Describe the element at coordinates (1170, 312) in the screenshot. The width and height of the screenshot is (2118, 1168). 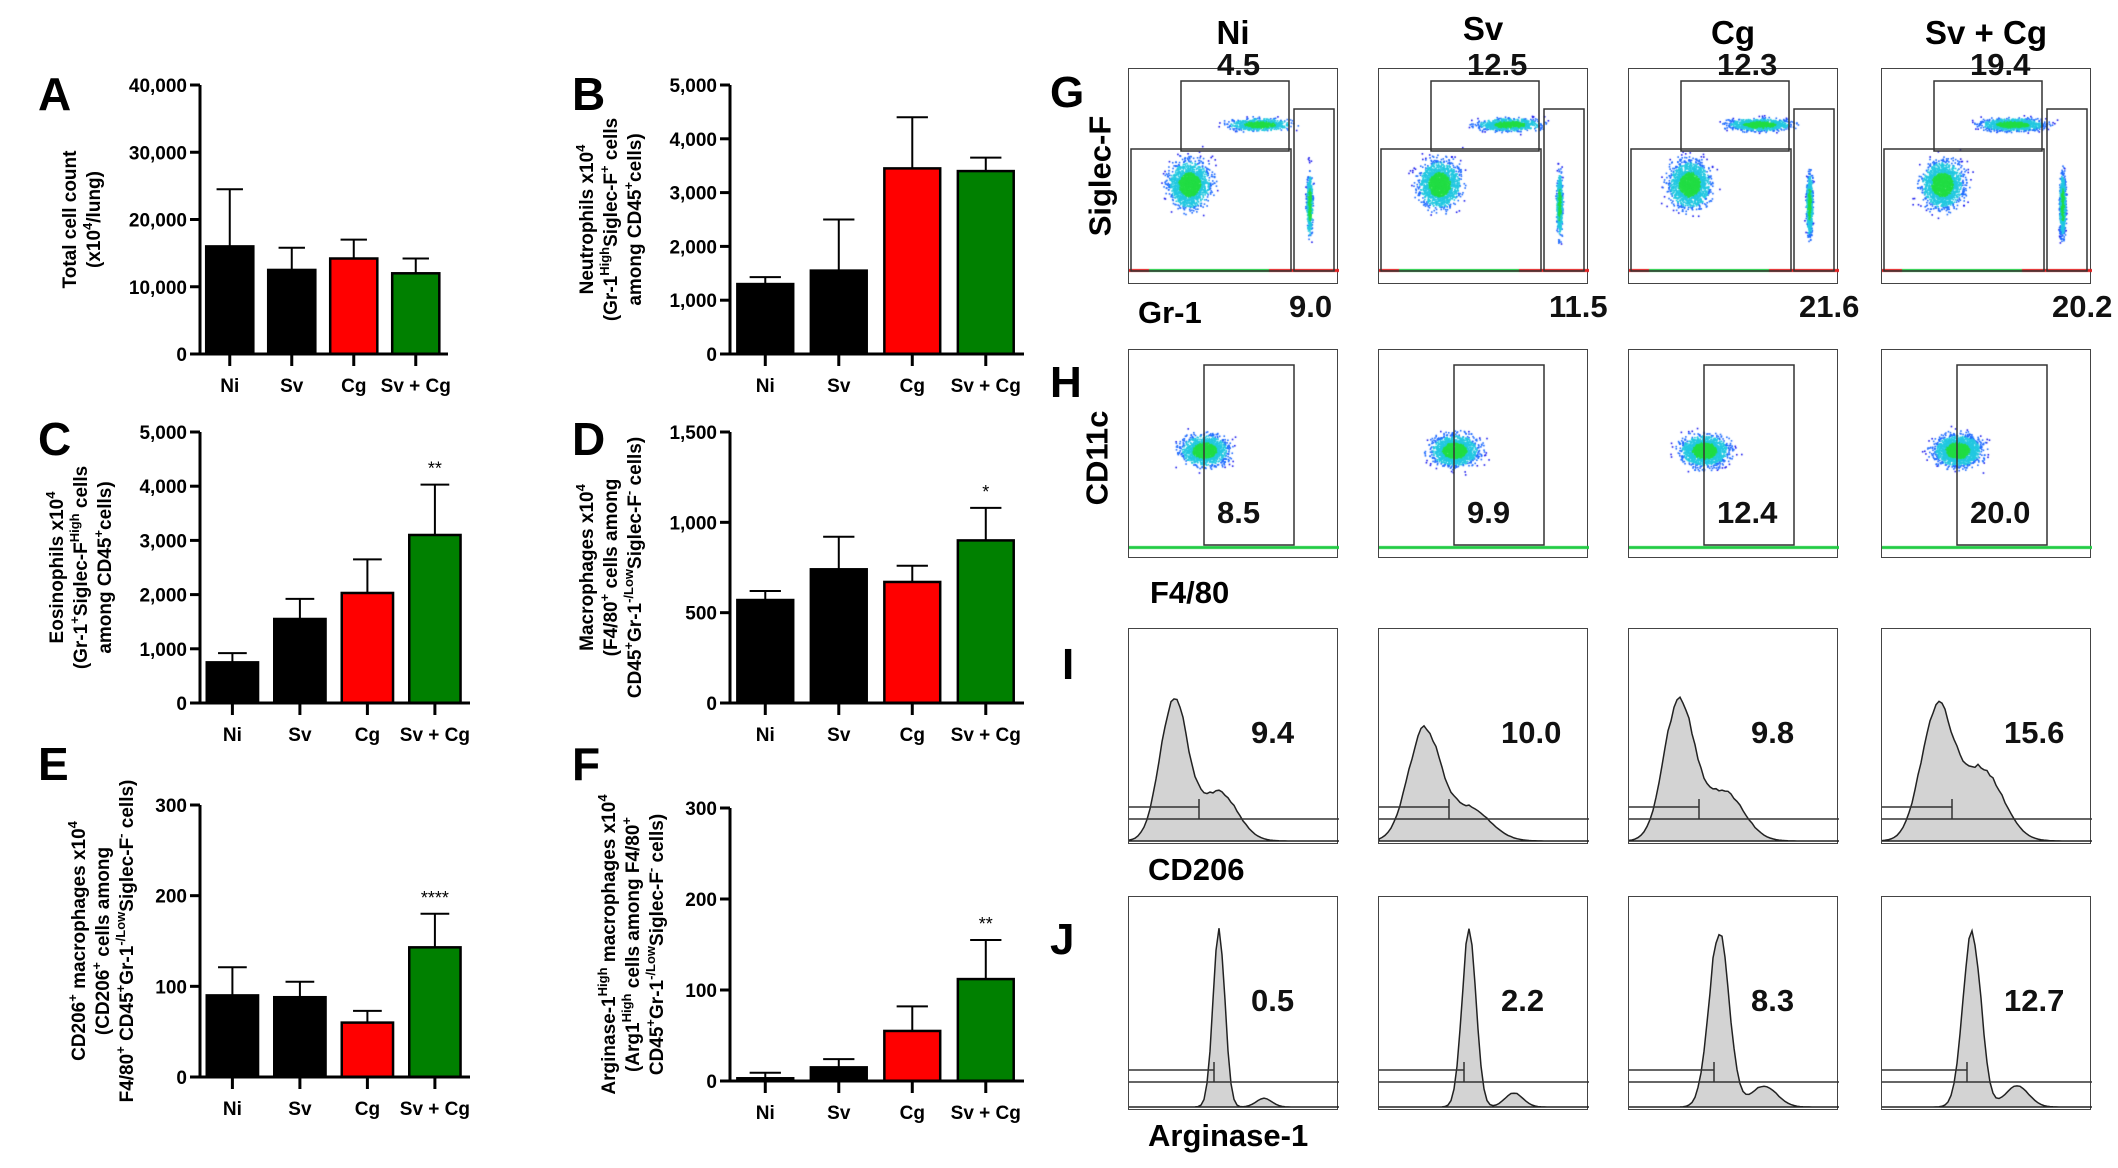
I see `g-x-axis-label: Gr-1` at that location.